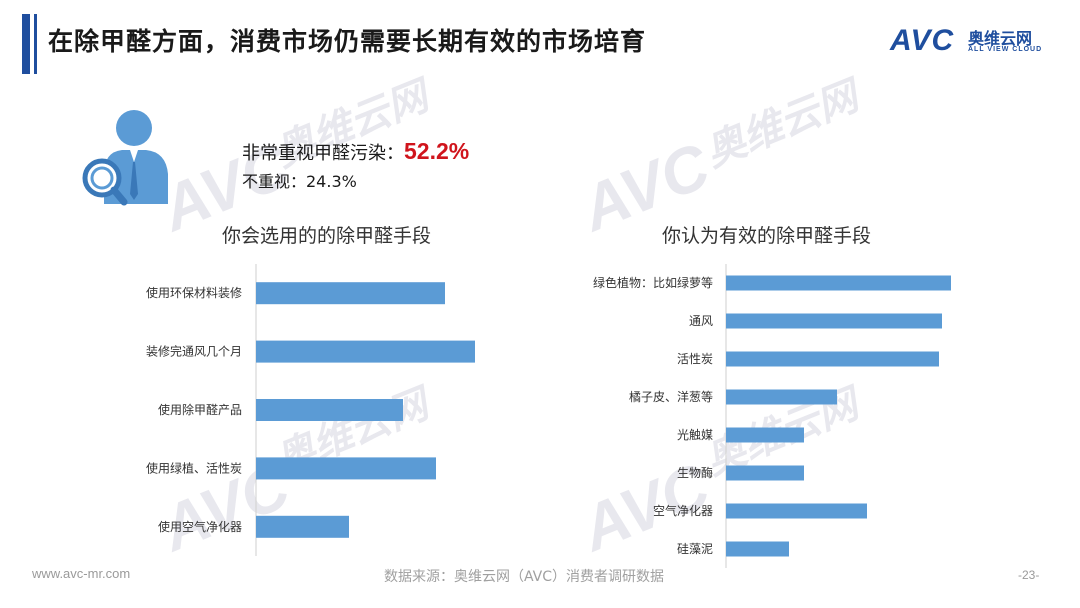 The height and width of the screenshot is (608, 1080). What do you see at coordinates (299, 181) in the screenshot?
I see `stat-not-important: 不重视：24.3%` at bounding box center [299, 181].